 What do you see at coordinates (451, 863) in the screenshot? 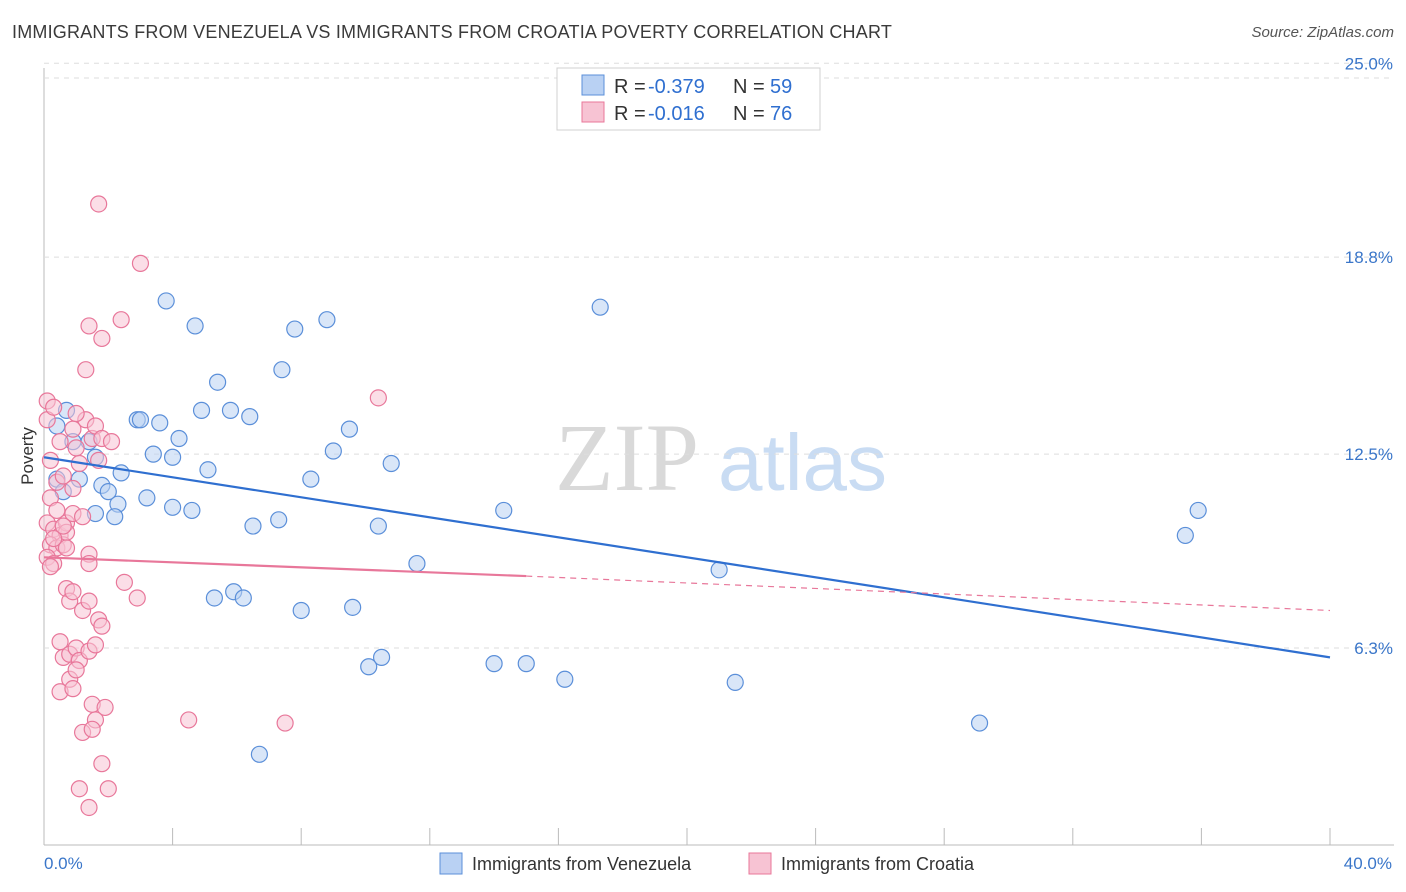
I see `bottom-legend-swatch-venezuela` at bounding box center [451, 863].